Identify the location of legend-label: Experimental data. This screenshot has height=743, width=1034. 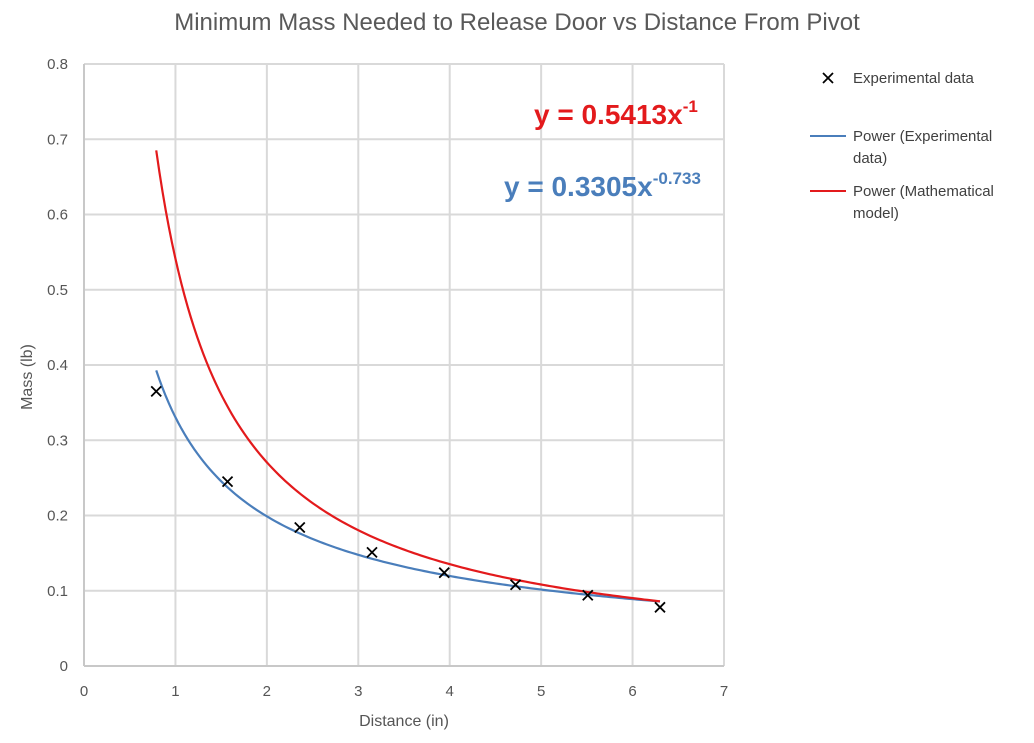
(914, 78).